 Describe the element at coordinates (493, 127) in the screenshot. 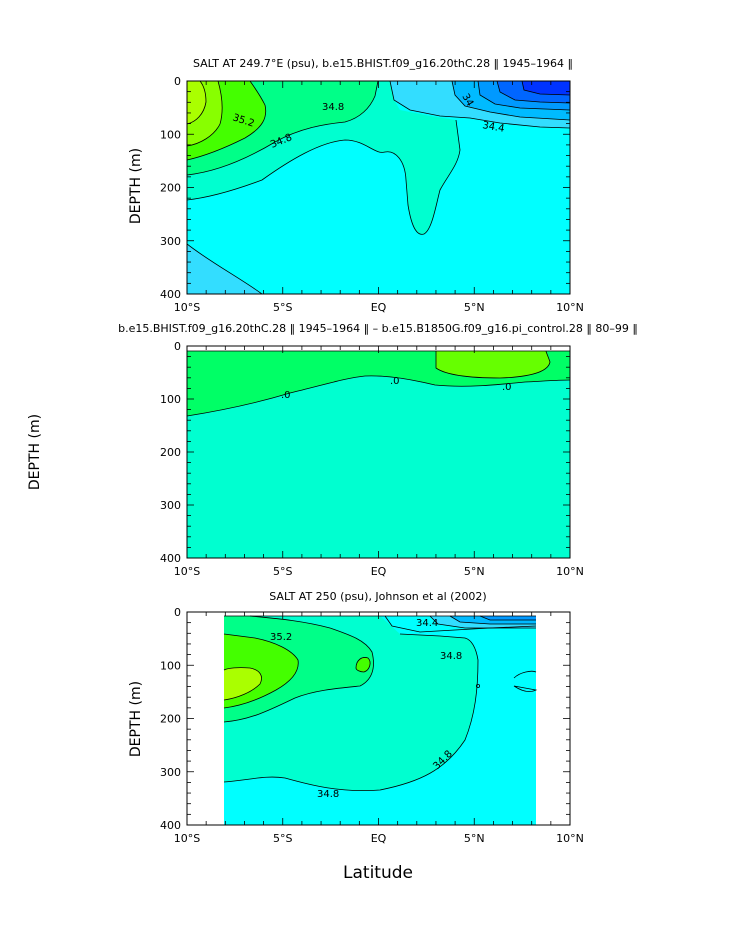

I see `panel-1-contour-label: 34.4` at that location.